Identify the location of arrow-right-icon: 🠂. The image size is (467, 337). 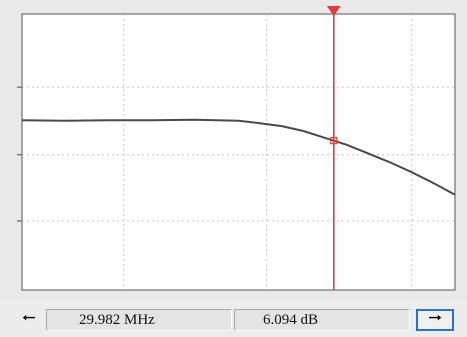
(435, 319).